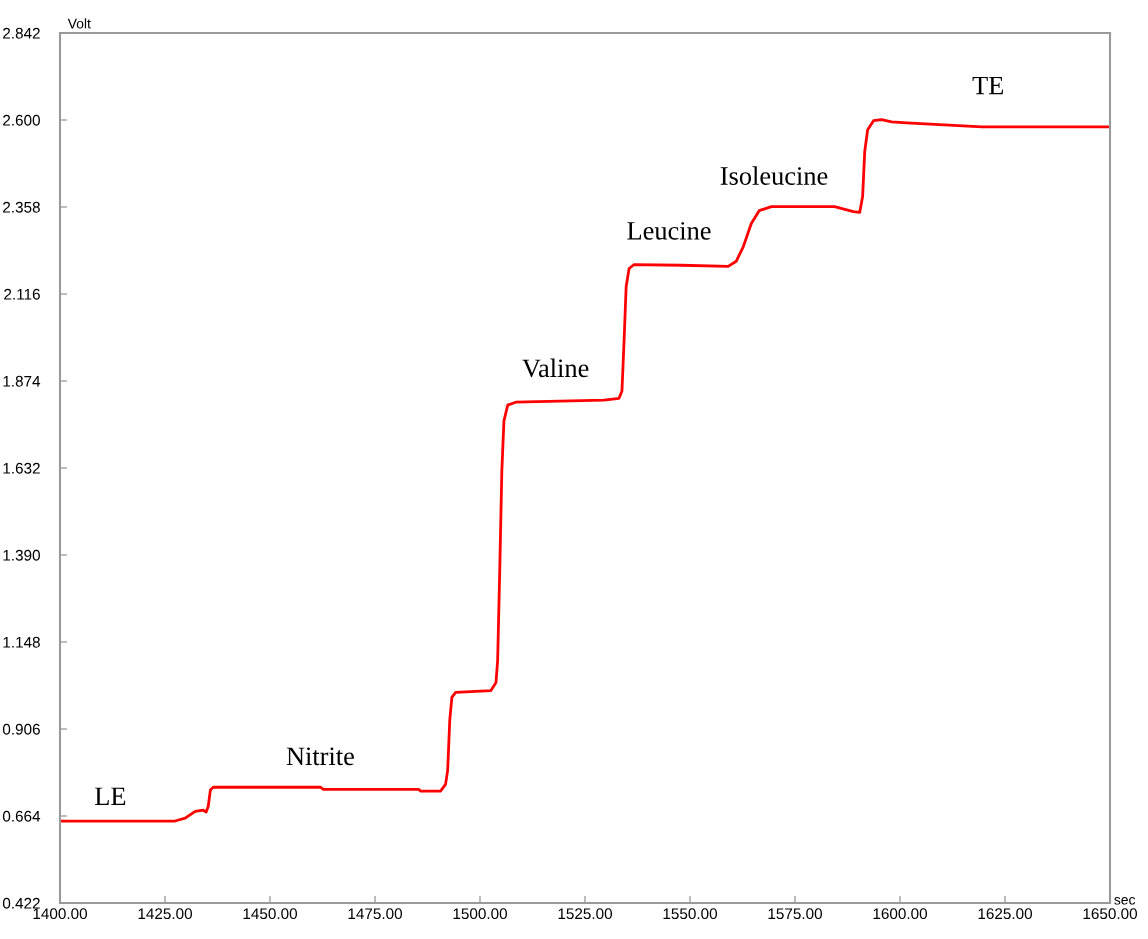 This screenshot has width=1148, height=939. Describe the element at coordinates (21, 903) in the screenshot. I see `y-tick-label: 0.422` at that location.